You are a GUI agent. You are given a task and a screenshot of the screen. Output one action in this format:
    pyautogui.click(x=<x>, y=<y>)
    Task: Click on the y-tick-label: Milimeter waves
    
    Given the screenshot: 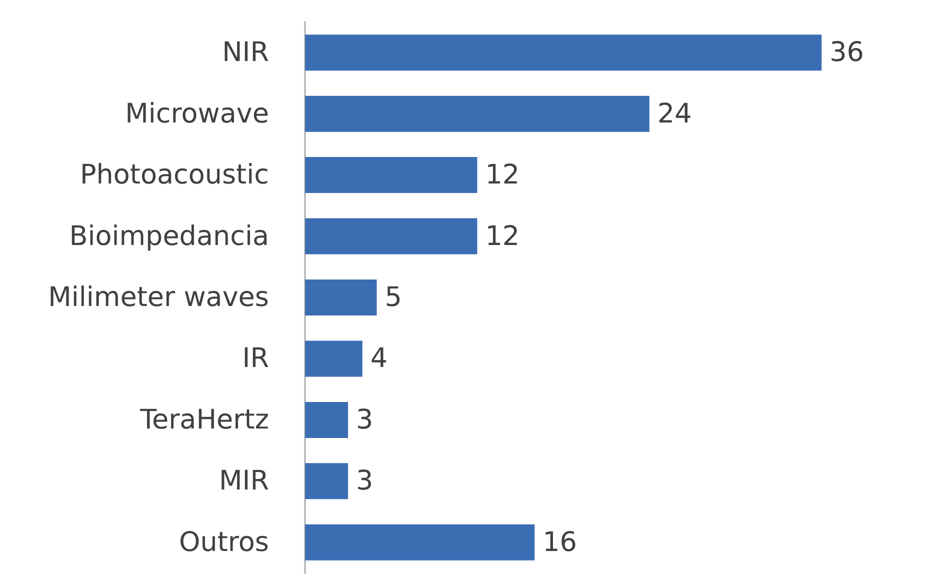 What is the action you would take?
    pyautogui.click(x=158, y=297)
    